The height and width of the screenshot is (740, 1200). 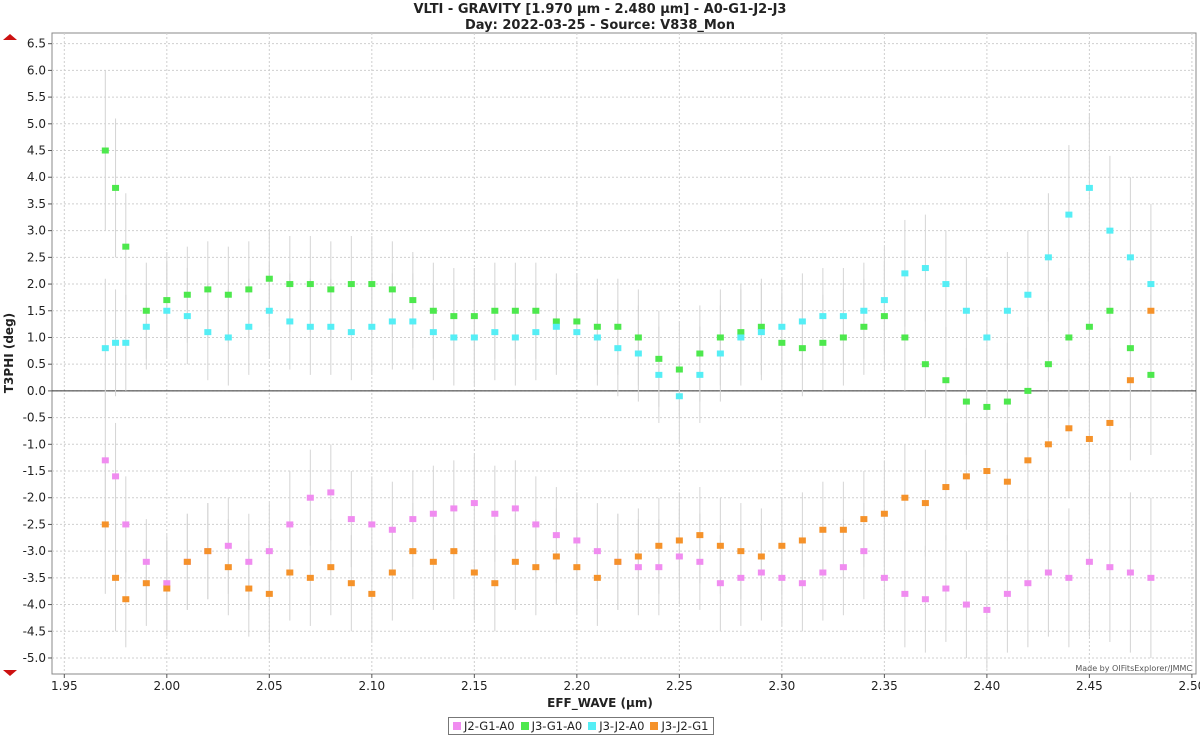 What do you see at coordinates (34, 498) in the screenshot?
I see `y-tick-label: -2.0` at bounding box center [34, 498].